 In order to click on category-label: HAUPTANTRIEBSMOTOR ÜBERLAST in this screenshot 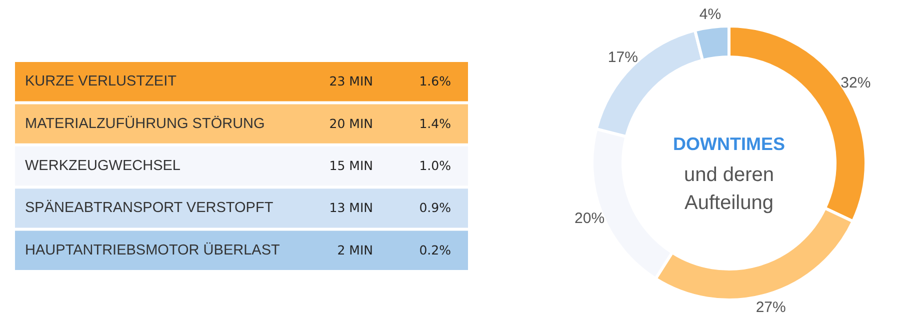, I will do `click(152, 249)`.